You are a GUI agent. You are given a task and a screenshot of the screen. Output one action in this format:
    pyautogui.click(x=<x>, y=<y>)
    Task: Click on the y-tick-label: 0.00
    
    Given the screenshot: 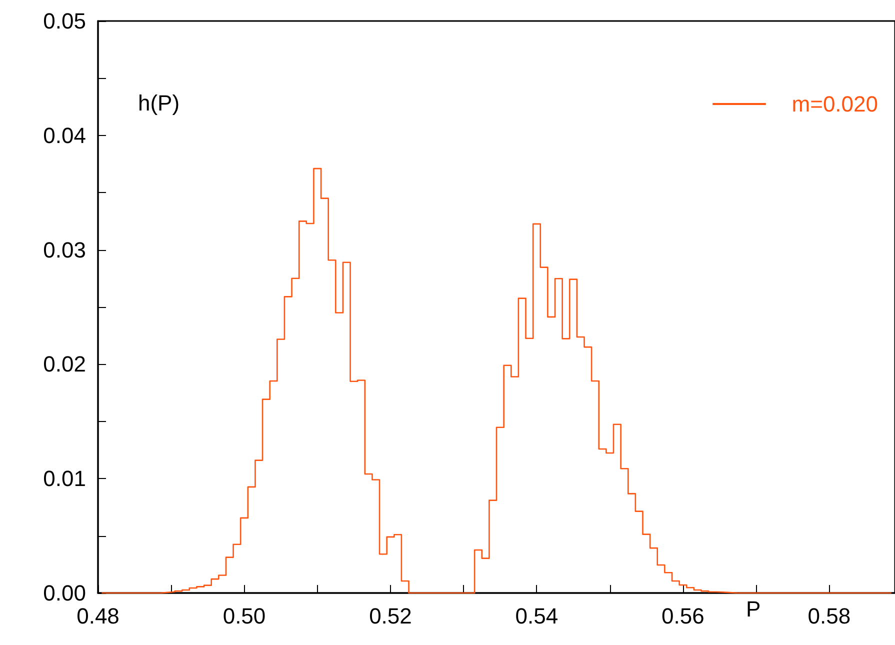 What is the action you would take?
    pyautogui.click(x=64, y=593)
    